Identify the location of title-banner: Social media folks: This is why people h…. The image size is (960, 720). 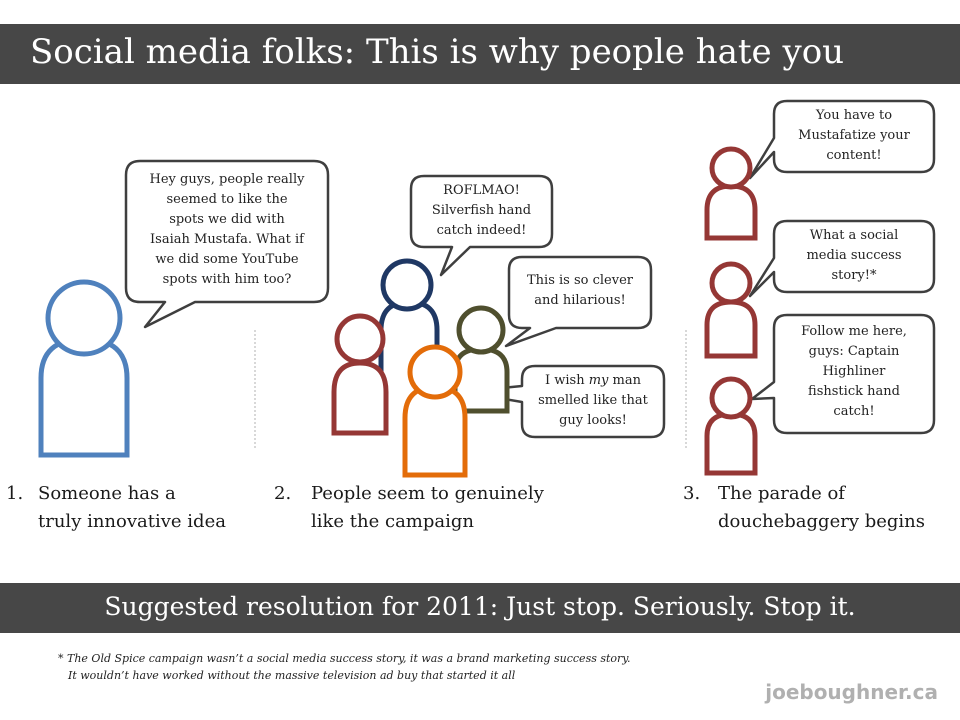
(480, 54).